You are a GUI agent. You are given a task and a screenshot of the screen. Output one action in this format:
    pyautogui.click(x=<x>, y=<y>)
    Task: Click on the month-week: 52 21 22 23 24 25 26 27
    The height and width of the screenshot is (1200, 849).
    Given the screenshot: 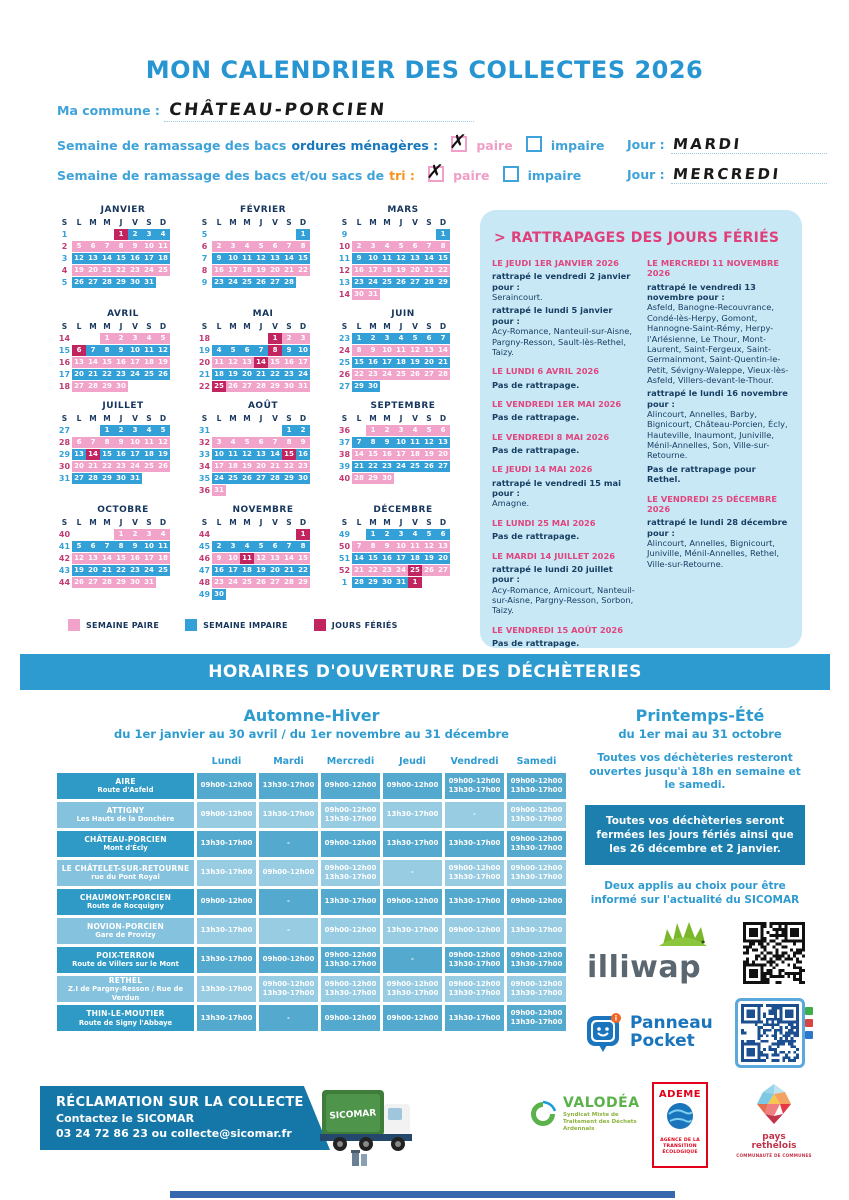 What is the action you would take?
    pyautogui.click(x=403, y=570)
    